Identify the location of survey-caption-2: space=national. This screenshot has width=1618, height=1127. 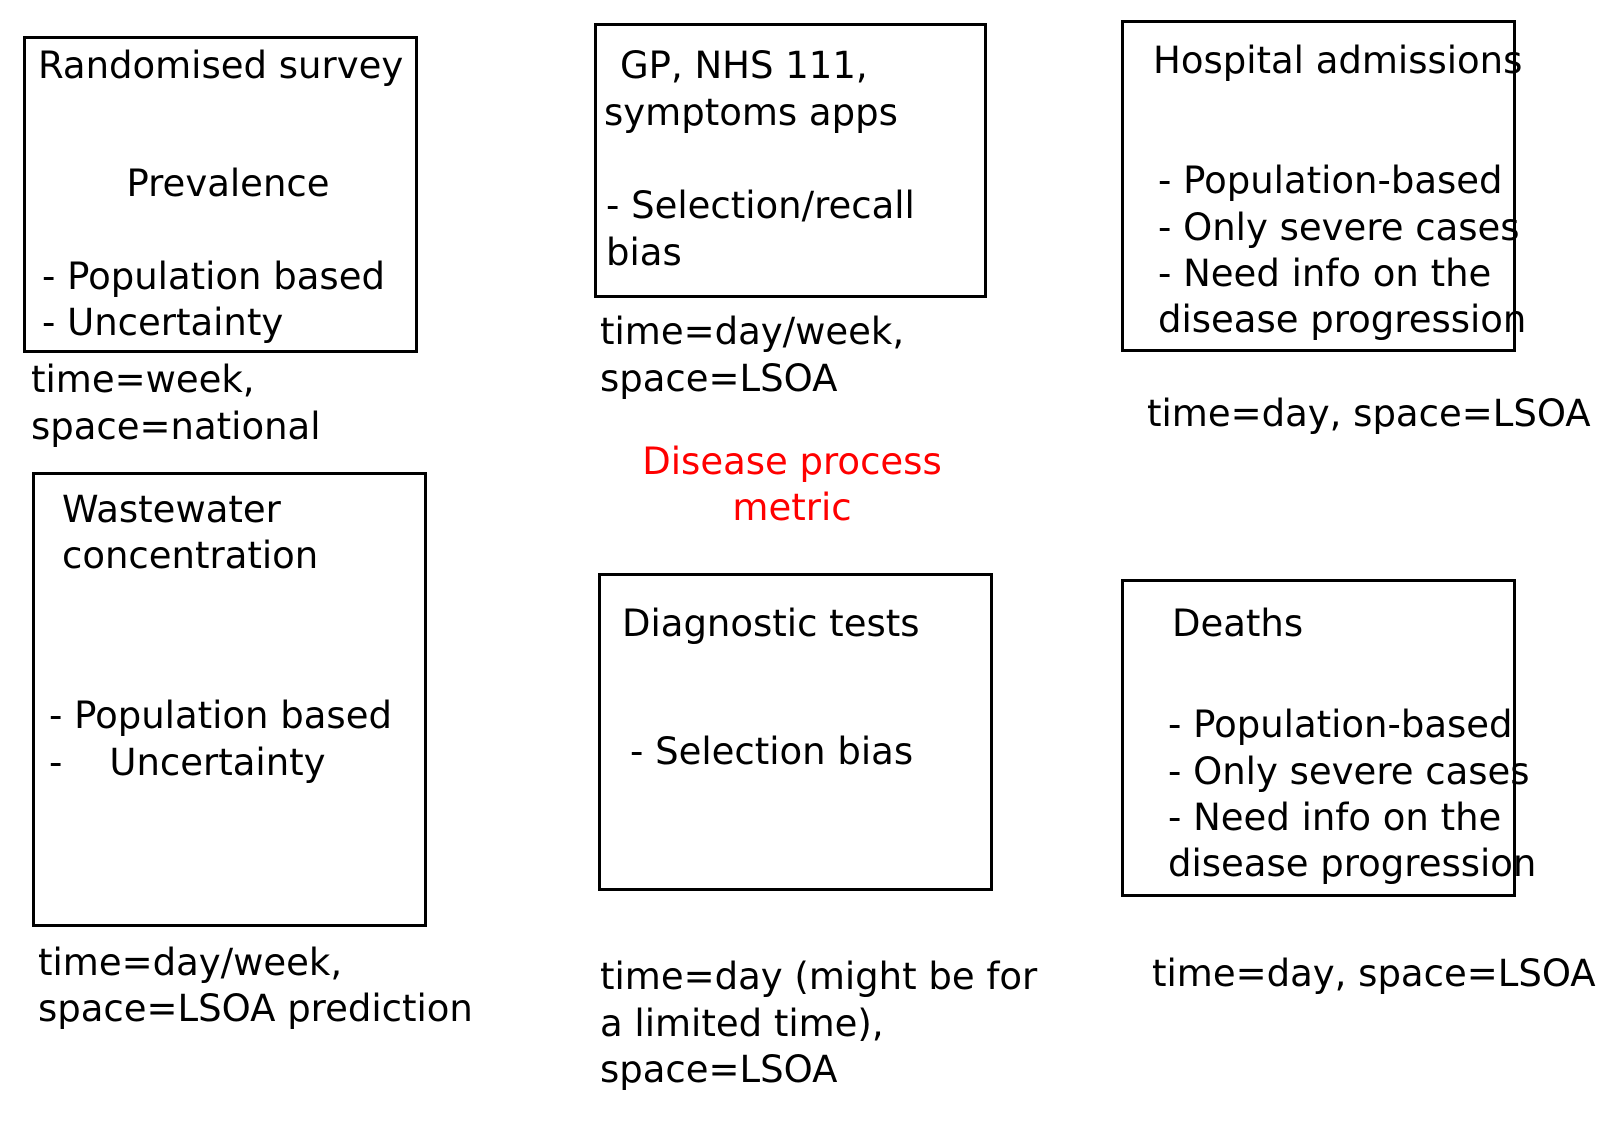
(176, 426).